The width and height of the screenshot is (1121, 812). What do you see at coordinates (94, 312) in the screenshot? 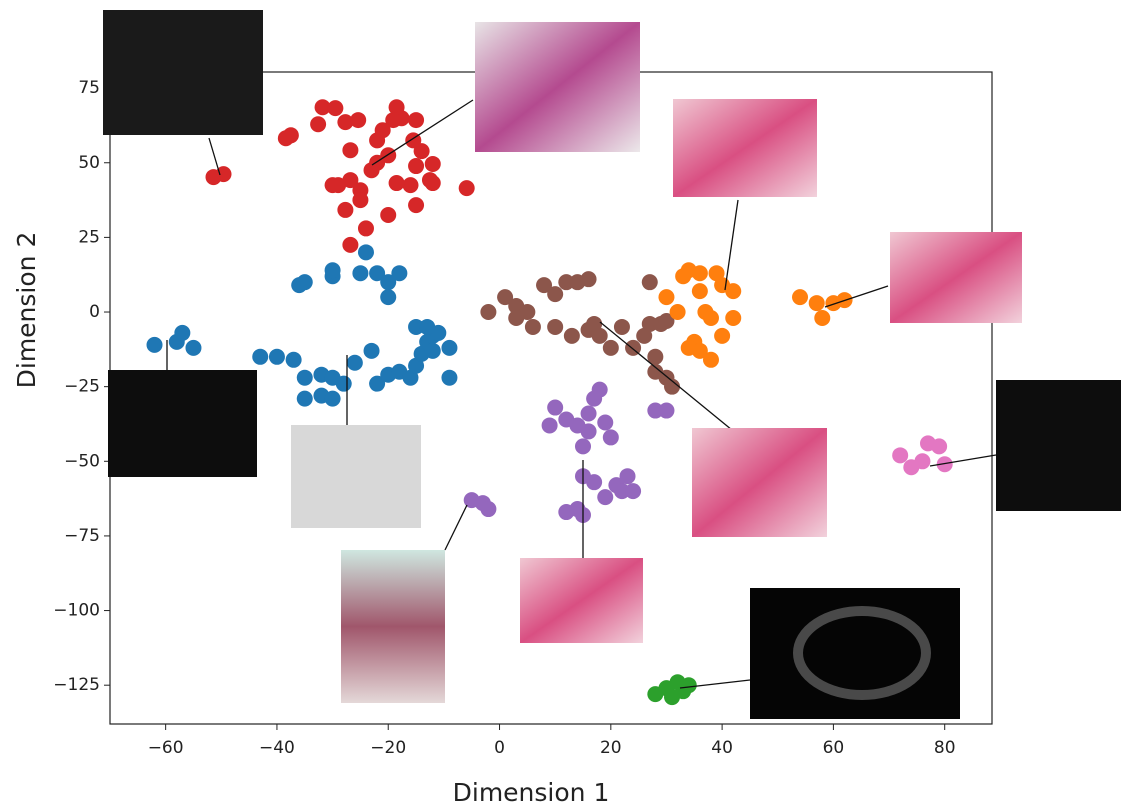
I see `y-tick-label: 0` at bounding box center [94, 312].